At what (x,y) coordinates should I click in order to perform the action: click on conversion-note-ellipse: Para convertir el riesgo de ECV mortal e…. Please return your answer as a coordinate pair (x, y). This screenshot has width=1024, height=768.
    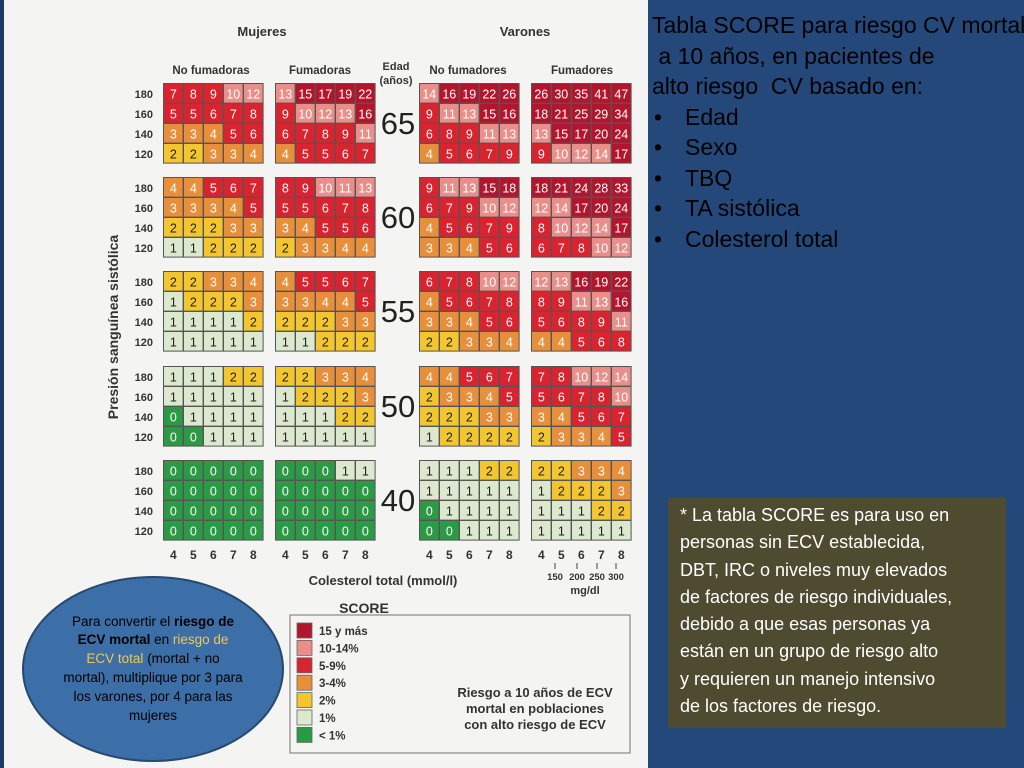
    Looking at the image, I should click on (153, 669).